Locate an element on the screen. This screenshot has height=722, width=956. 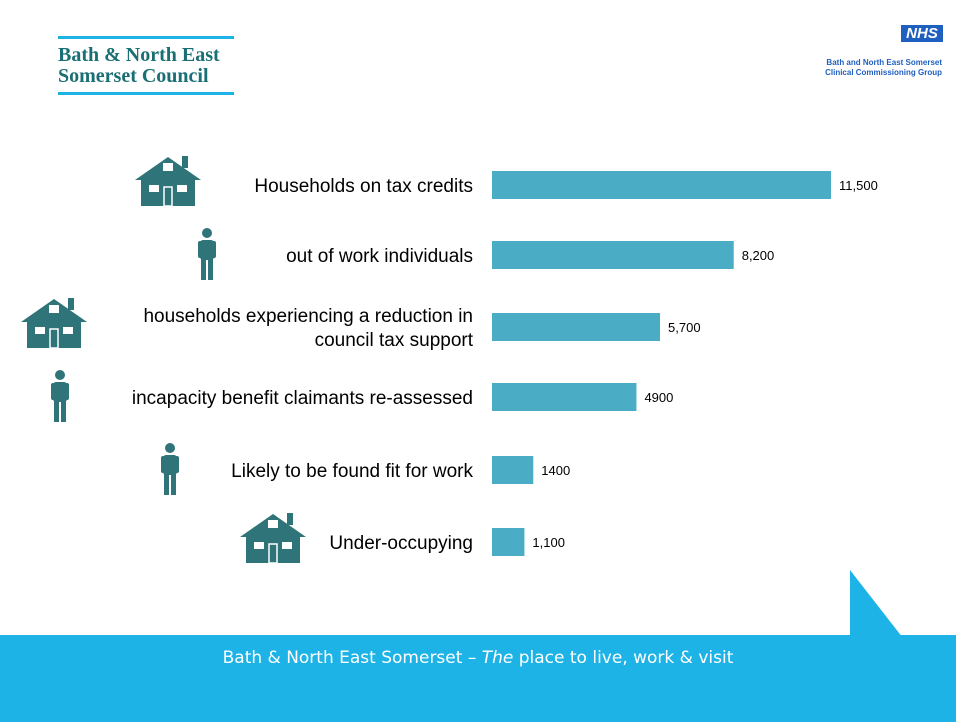
category-label: incapacity benefit claimants re-assessed is located at coordinates (302, 398).